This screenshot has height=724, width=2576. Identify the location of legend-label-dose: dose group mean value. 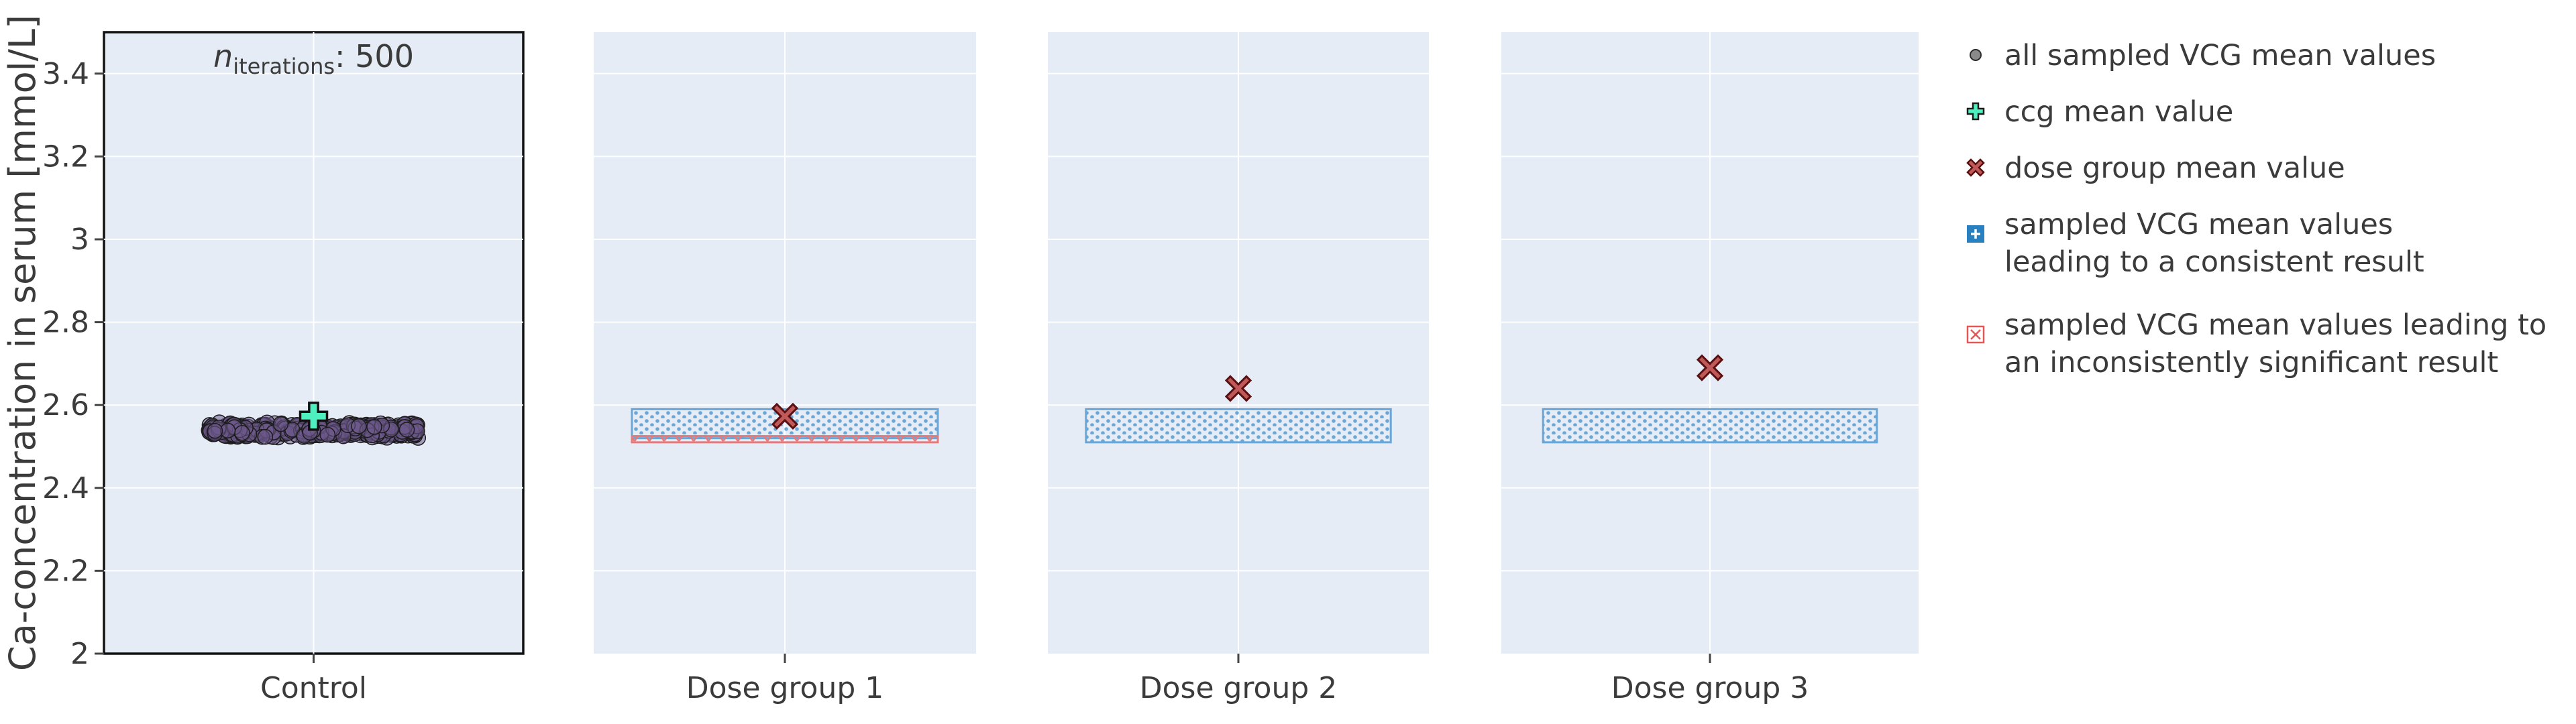
(2174, 168).